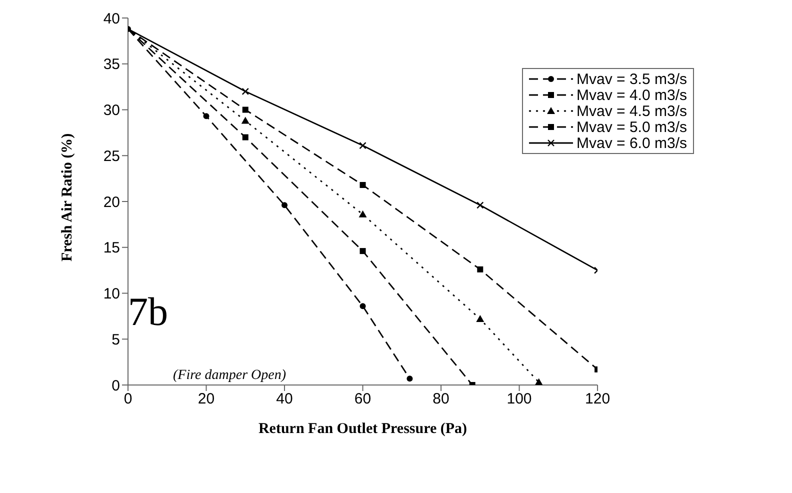  I want to click on legend-label: Mvav = 3.5 m3/s, so click(631, 79).